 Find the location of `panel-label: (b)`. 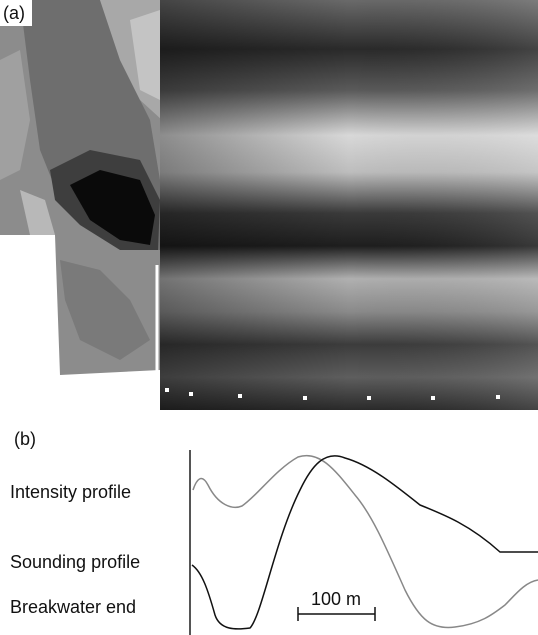

panel-label: (b) is located at coordinates (25, 439).